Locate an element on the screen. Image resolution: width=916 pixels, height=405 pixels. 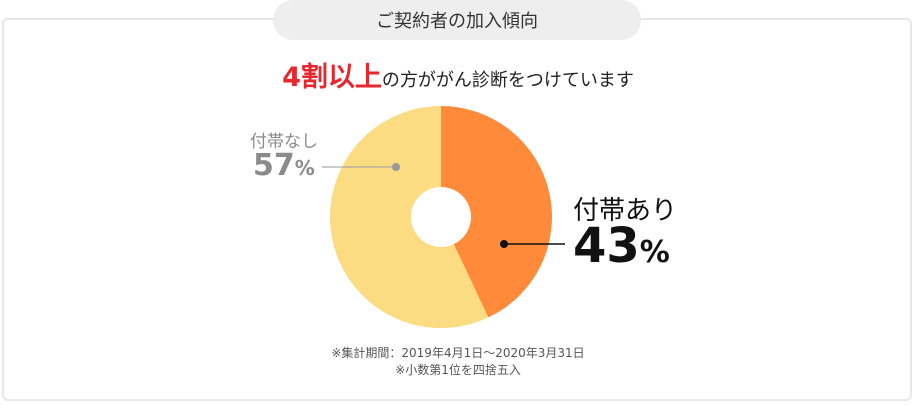
label-without-value: 57% is located at coordinates (284, 165).